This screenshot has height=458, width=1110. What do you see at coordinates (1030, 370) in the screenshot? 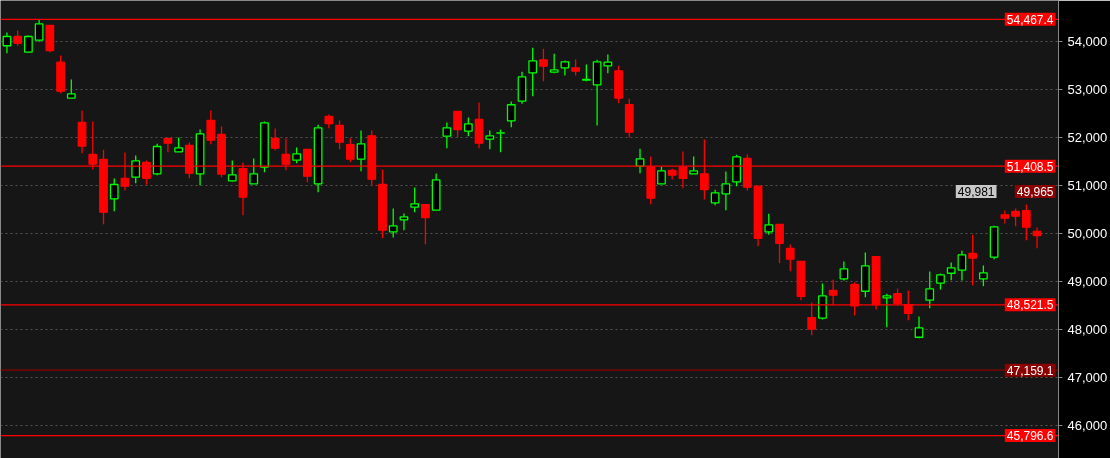
I see `ref-line-label: 47,159.1` at bounding box center [1030, 370].